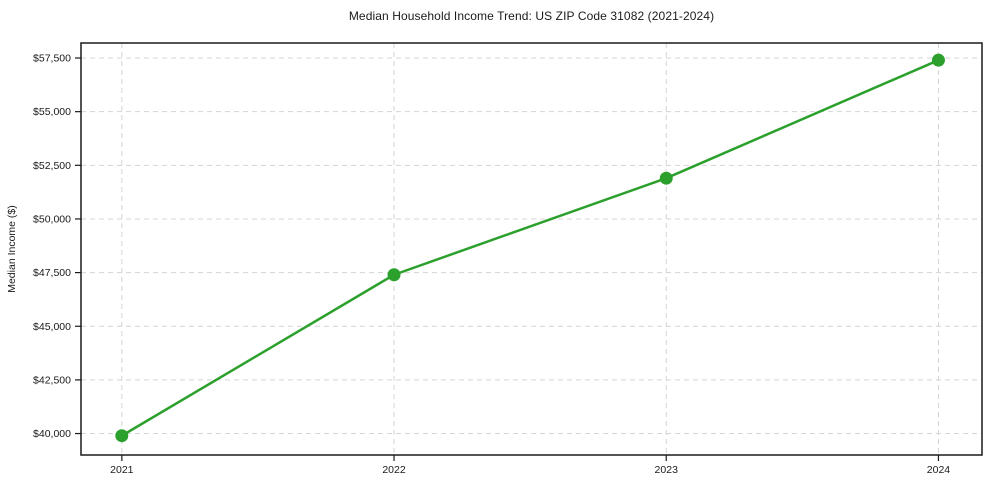  I want to click on x-tick-label: 2022, so click(394, 470).